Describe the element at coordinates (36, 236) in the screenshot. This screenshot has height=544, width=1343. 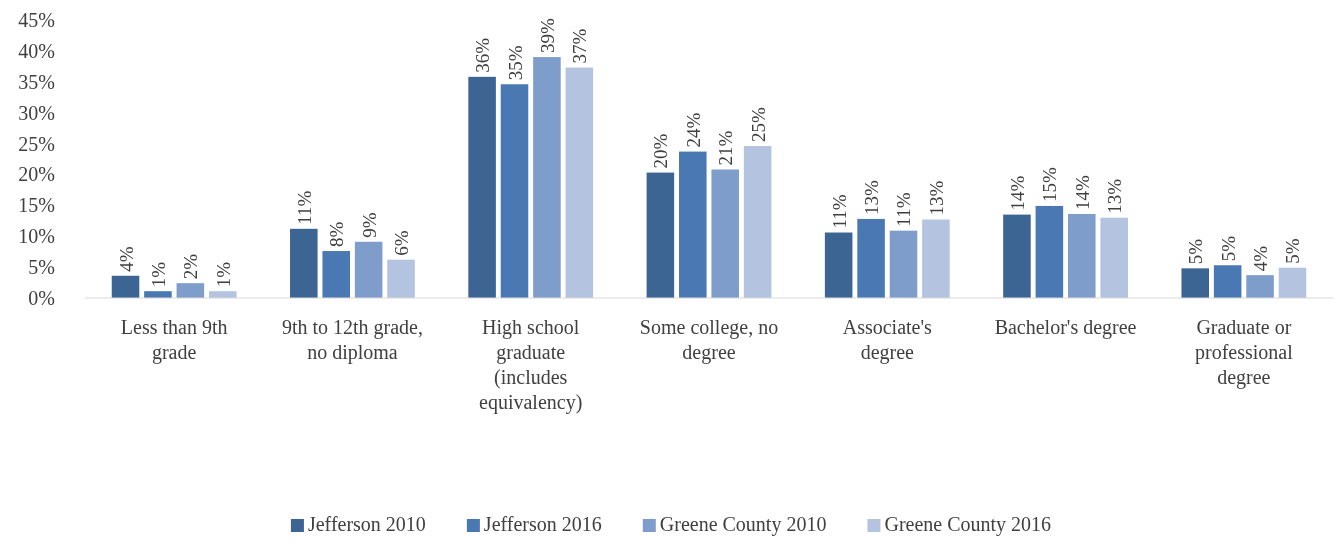
I see `y-tick-label: 10%` at that location.